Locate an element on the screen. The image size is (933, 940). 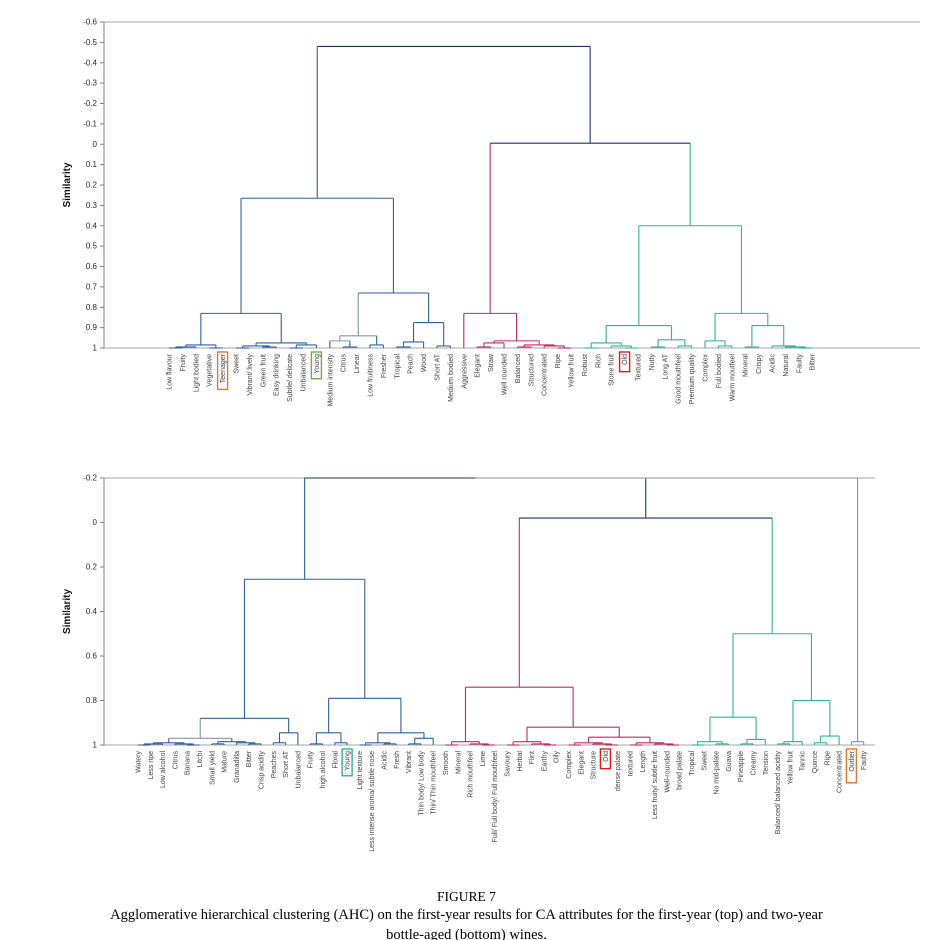
leaf-label: Guava is located at coordinates (729, 761).